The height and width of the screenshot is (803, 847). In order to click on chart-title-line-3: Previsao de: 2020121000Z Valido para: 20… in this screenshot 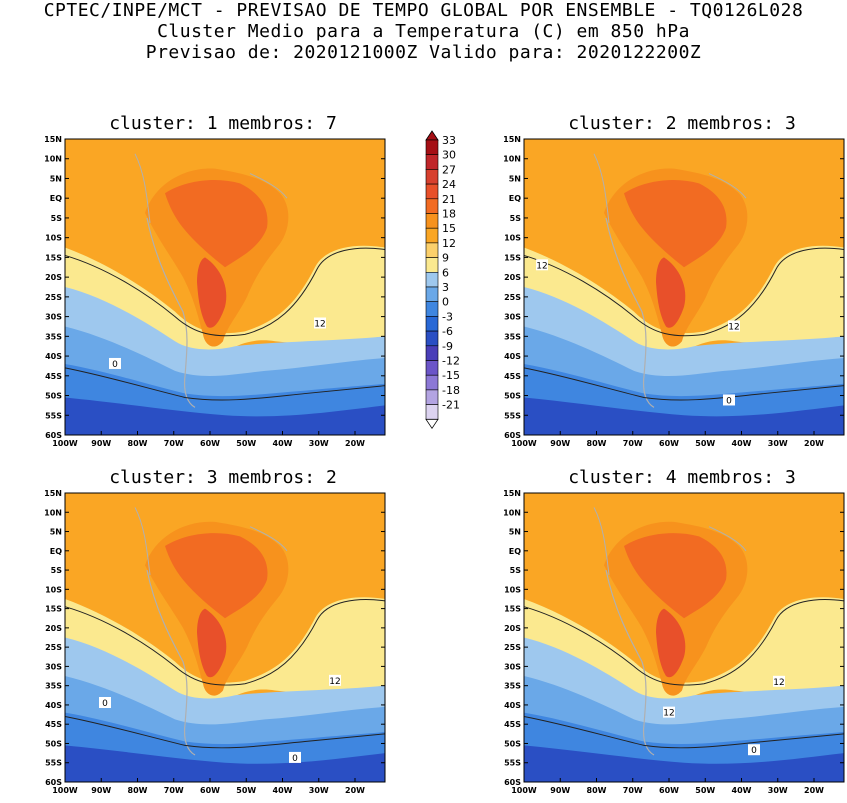, I will do `click(423, 52)`.